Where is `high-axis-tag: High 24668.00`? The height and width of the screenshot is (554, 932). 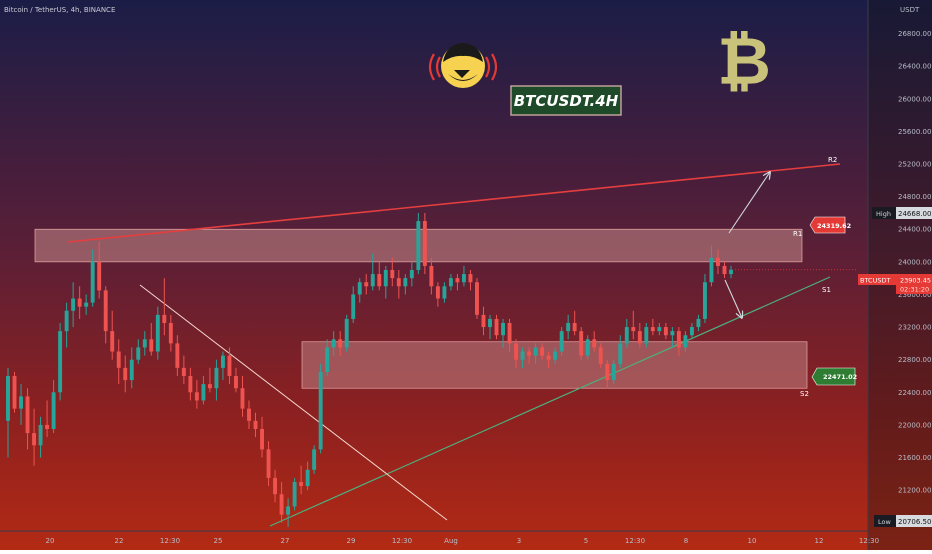 high-axis-tag: High 24668.00 is located at coordinates (902, 213).